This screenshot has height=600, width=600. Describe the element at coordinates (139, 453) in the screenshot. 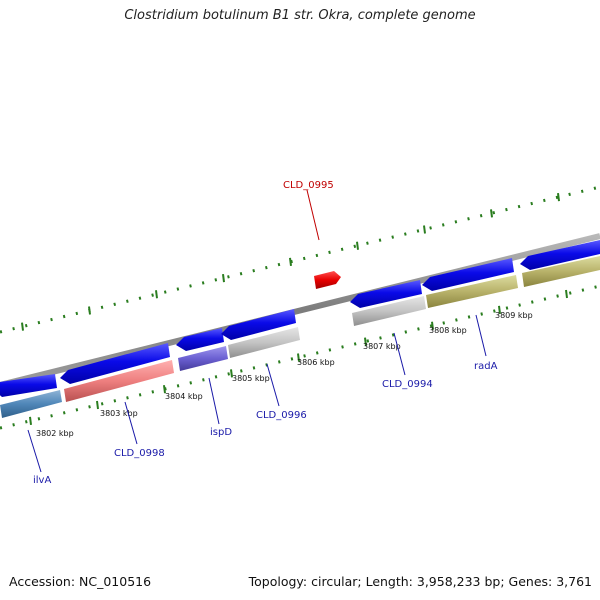

I see `gene-label-cld0998: CLD_0998` at that location.